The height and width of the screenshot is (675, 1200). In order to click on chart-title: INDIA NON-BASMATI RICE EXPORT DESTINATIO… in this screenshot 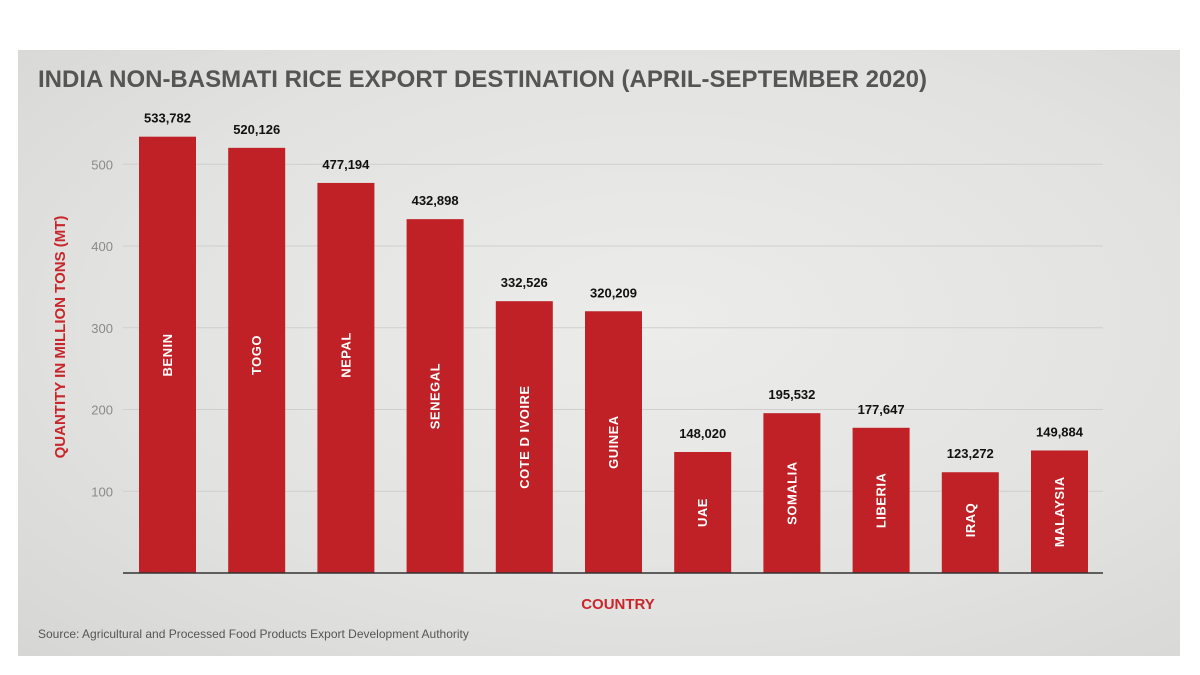, I will do `click(482, 79)`.